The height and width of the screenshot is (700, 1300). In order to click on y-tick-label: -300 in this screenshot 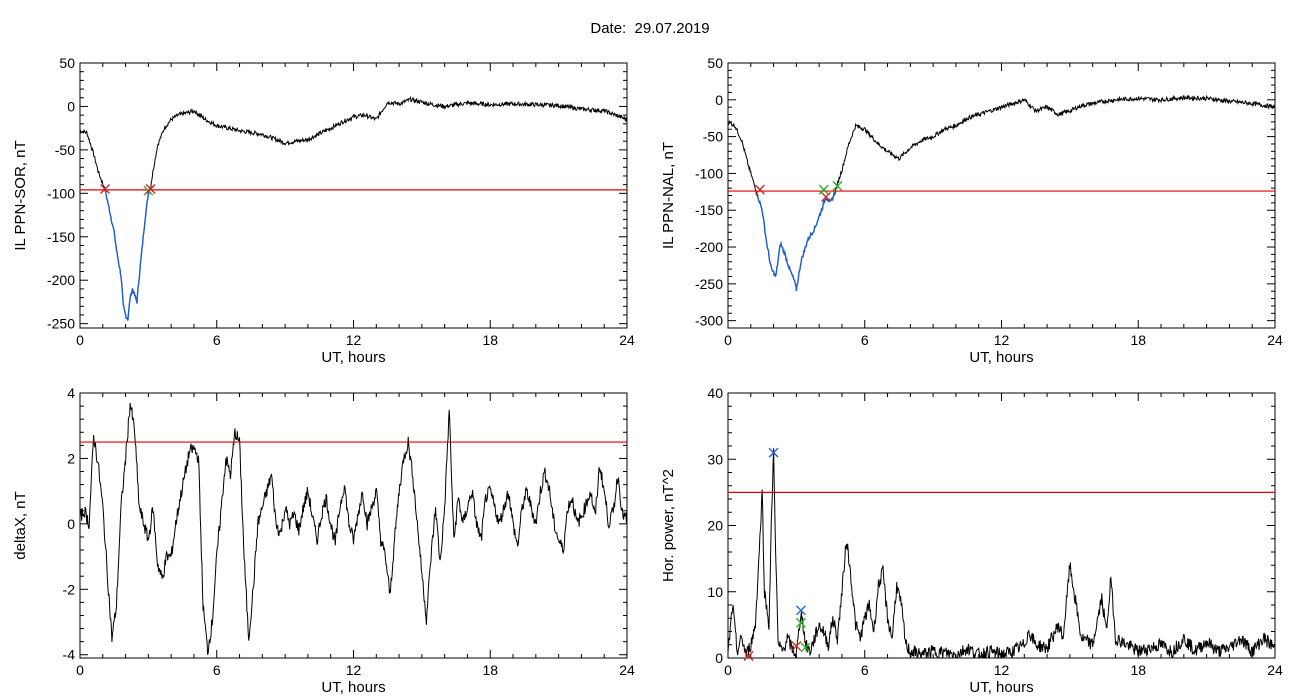, I will do `click(709, 321)`.